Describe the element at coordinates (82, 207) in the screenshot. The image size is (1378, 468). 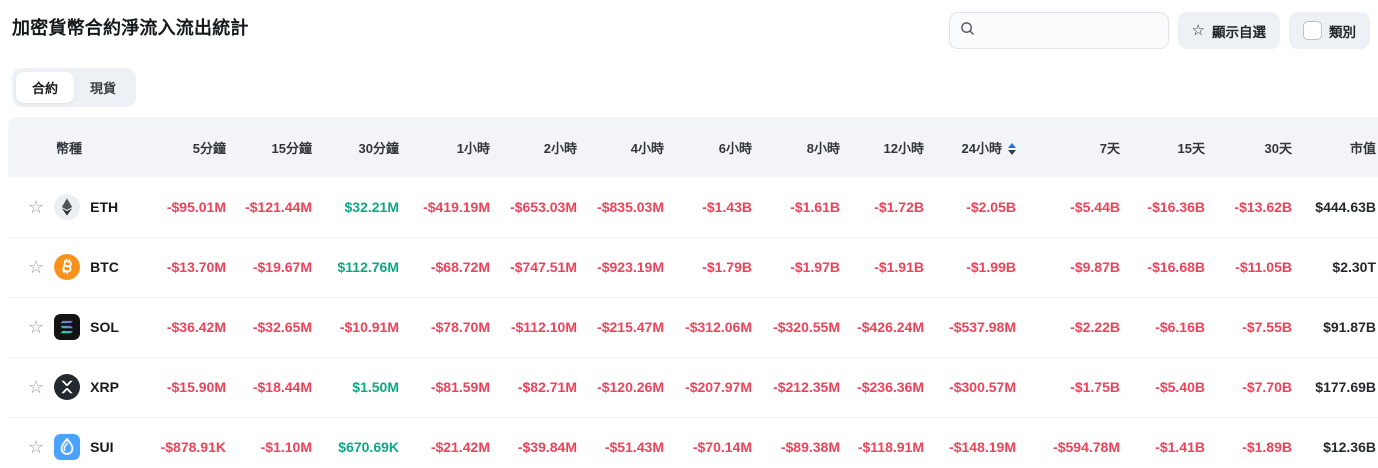
I see `coin-cell: ☆ ETH` at that location.